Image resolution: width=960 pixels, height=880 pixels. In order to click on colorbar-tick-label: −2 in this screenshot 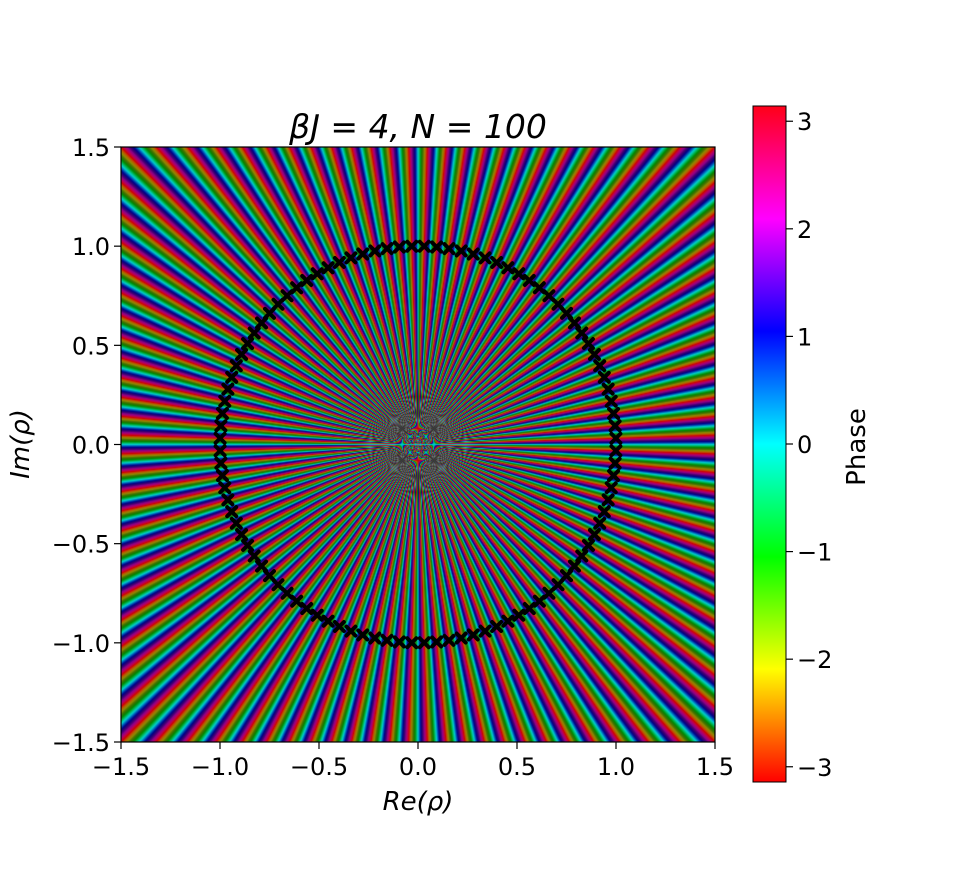, I will do `click(814, 660)`.